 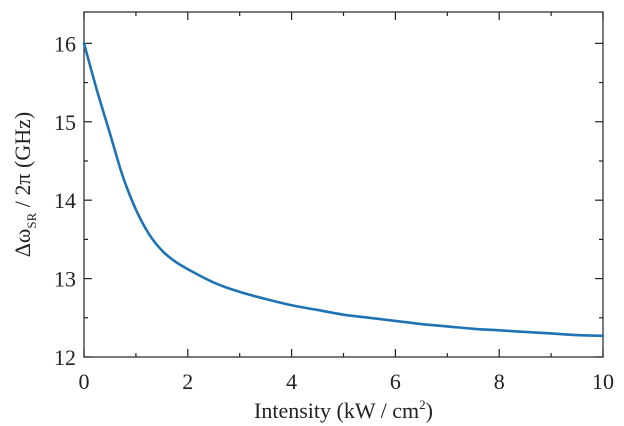 What do you see at coordinates (31, 220) in the screenshot?
I see `y-axis-label-subscript: SR` at bounding box center [31, 220].